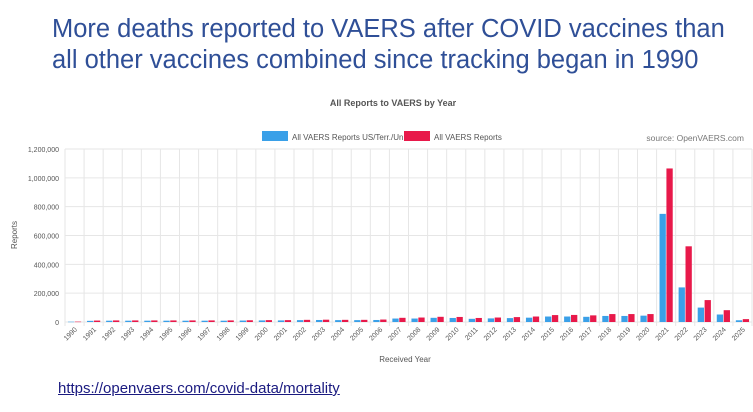 The height and width of the screenshot is (412, 753). What do you see at coordinates (440, 319) in the screenshot?
I see `bar-all-2009` at bounding box center [440, 319].